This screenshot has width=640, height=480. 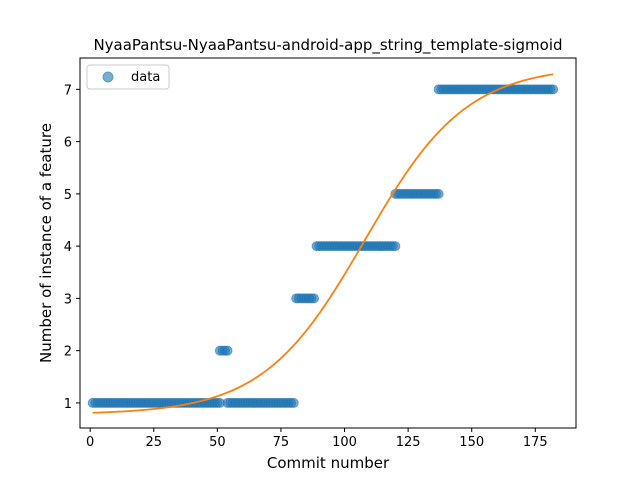 What do you see at coordinates (108, 77) in the screenshot?
I see `legend-marker` at bounding box center [108, 77].